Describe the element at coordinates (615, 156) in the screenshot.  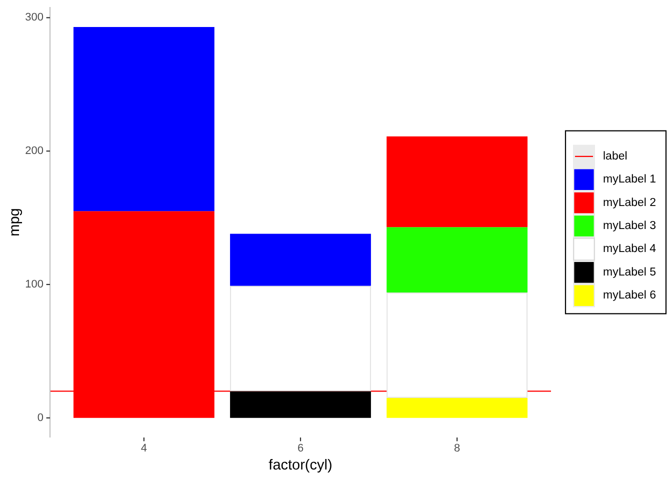
I see `legend-label: label` at that location.